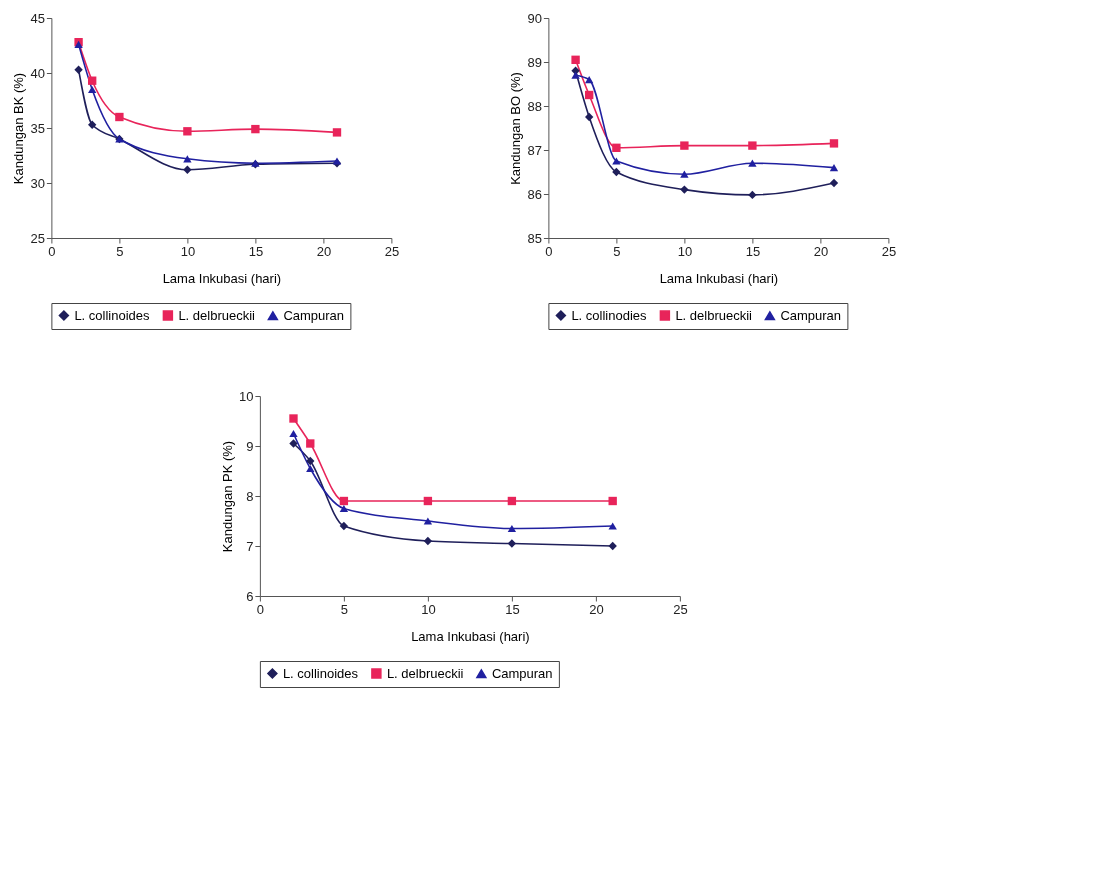 The image size is (1093, 879). Describe the element at coordinates (19, 128) in the screenshot. I see `y-axis-title: Kandungan BK (%)` at that location.